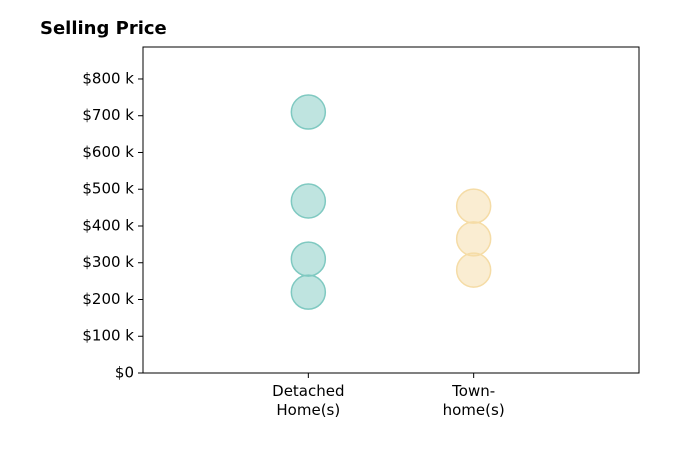  What do you see at coordinates (108, 299) in the screenshot?
I see `y-tick-label: $200 k` at bounding box center [108, 299].